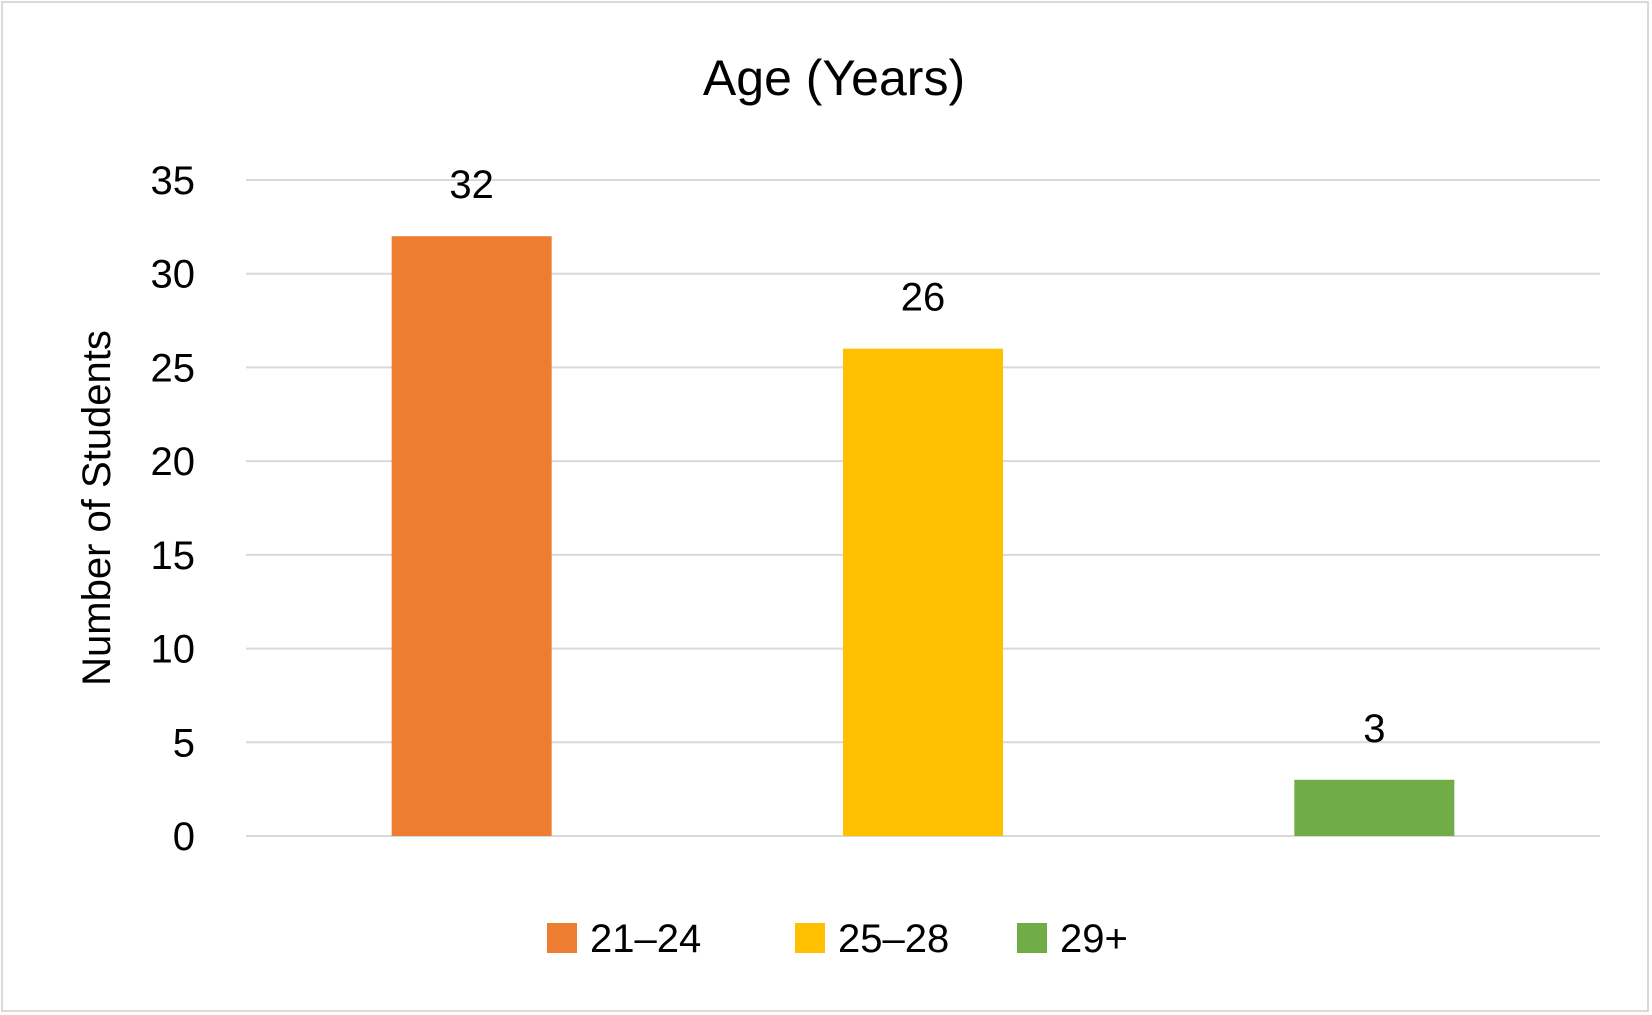 The width and height of the screenshot is (1652, 1015). What do you see at coordinates (173, 181) in the screenshot?
I see `y-tick-label: 35` at bounding box center [173, 181].